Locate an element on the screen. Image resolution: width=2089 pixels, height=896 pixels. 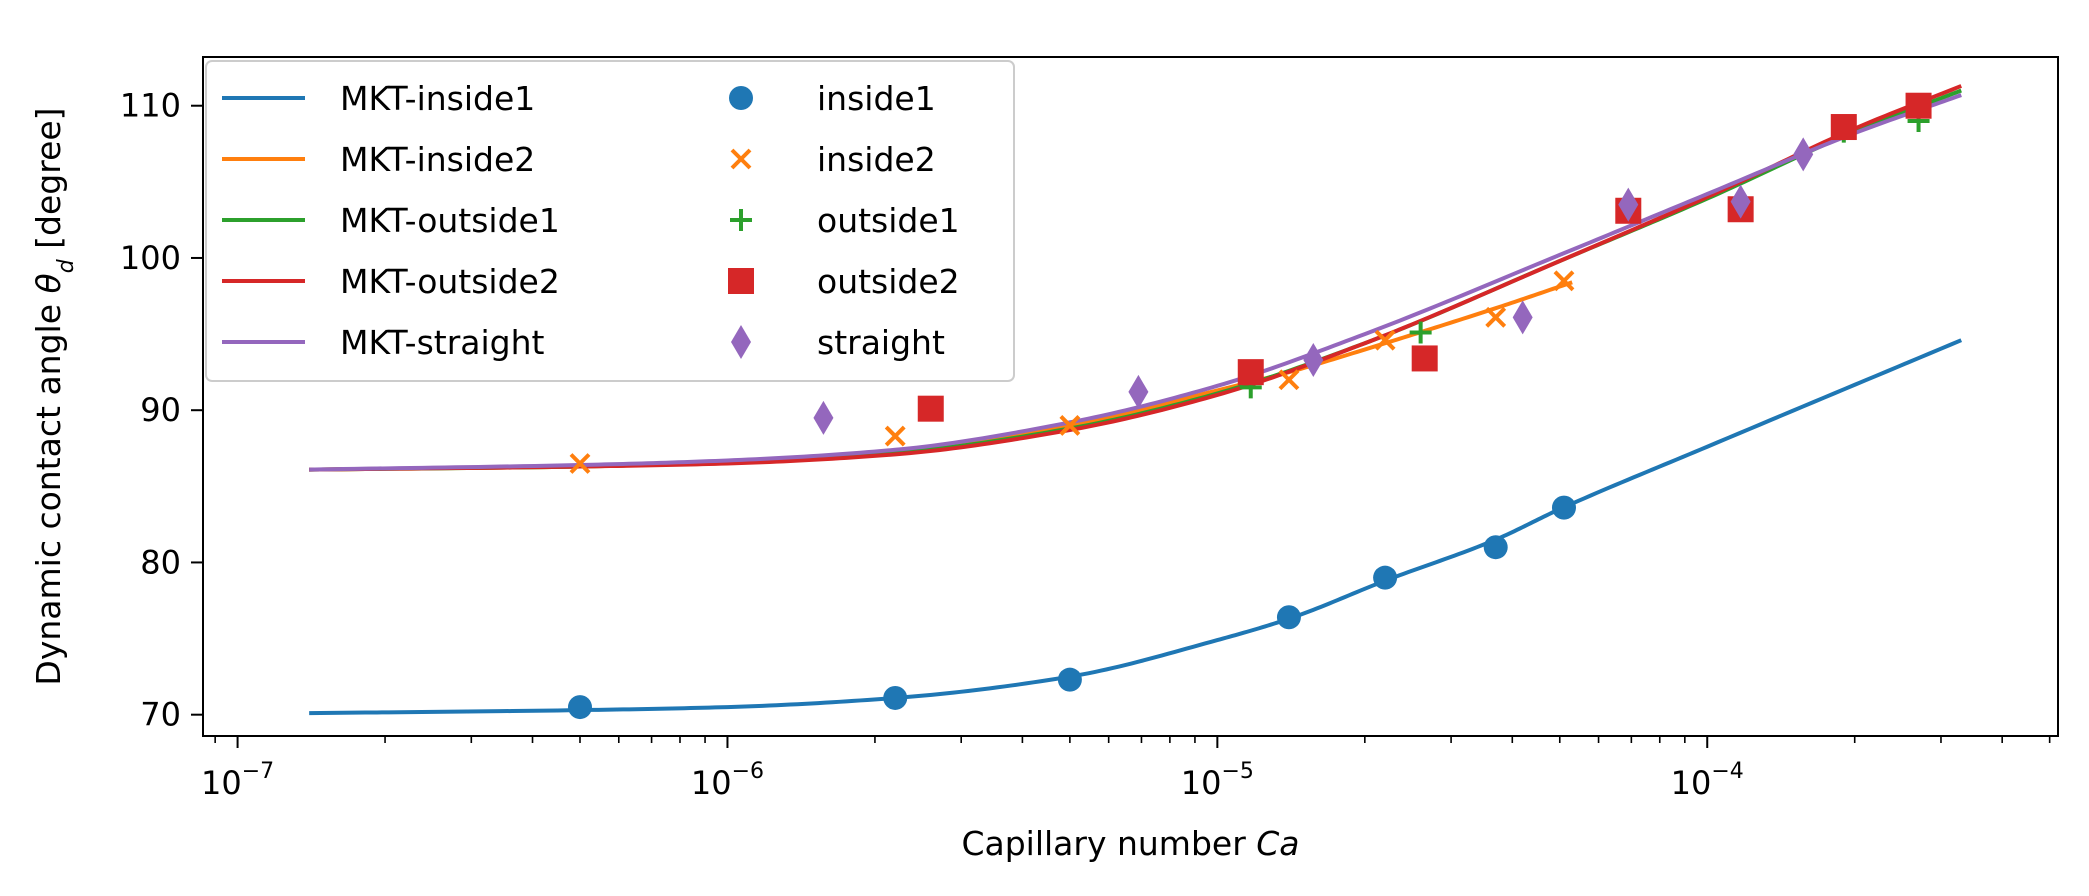
y-axis: 70 80 90 100 110 is located at coordinates (161, 410).